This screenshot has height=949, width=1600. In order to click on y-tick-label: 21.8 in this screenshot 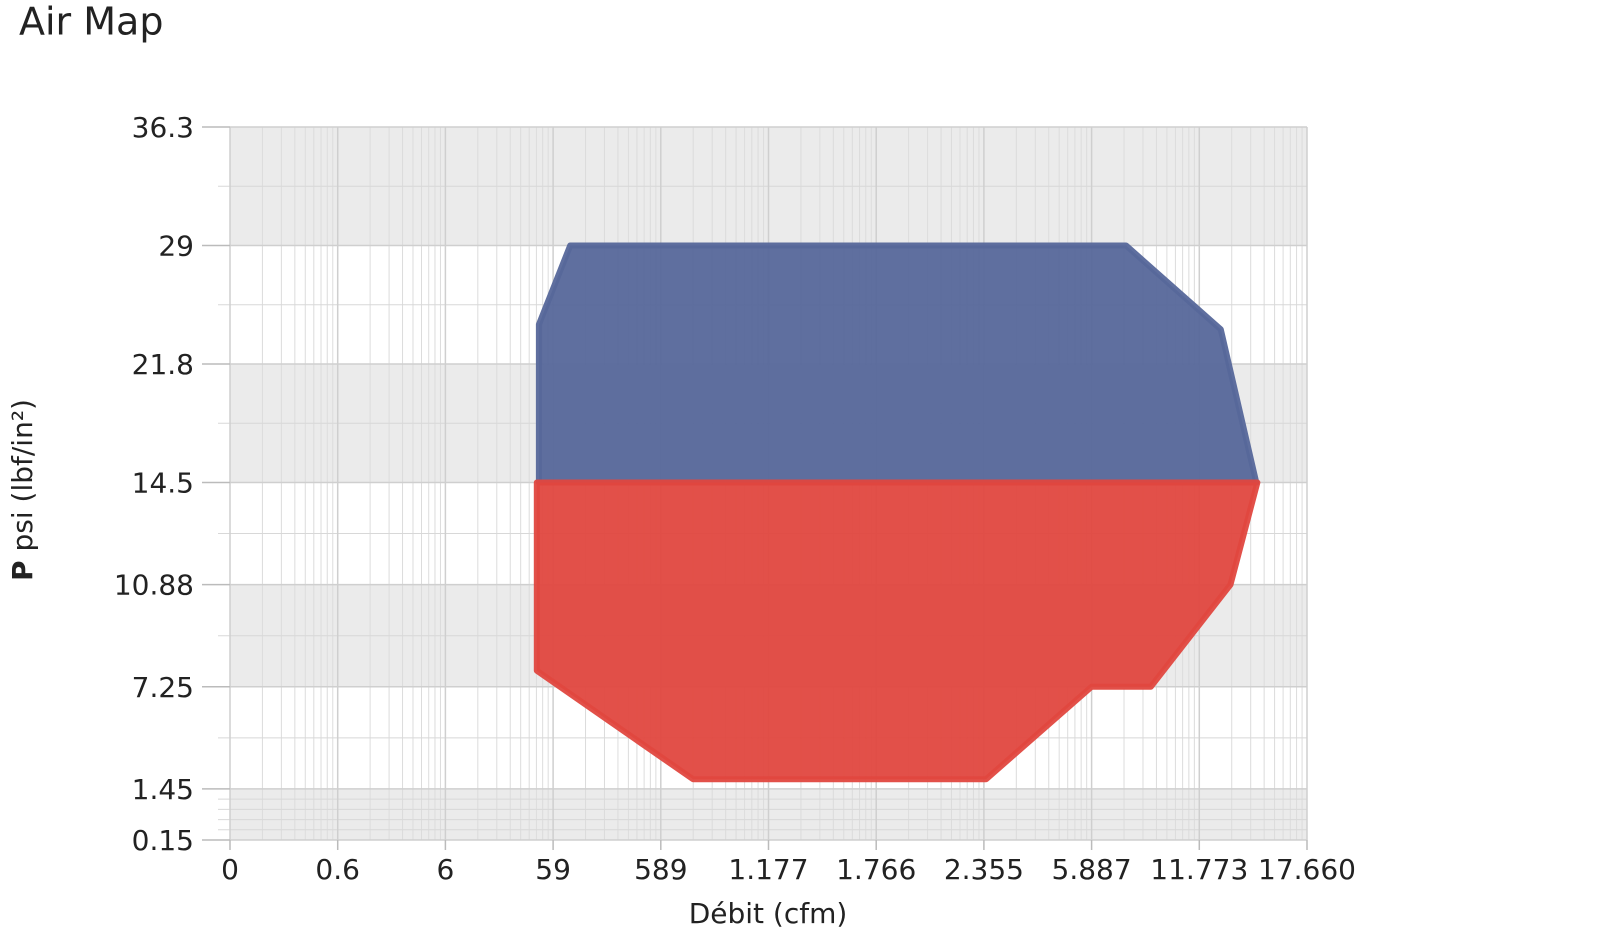, I will do `click(163, 364)`.